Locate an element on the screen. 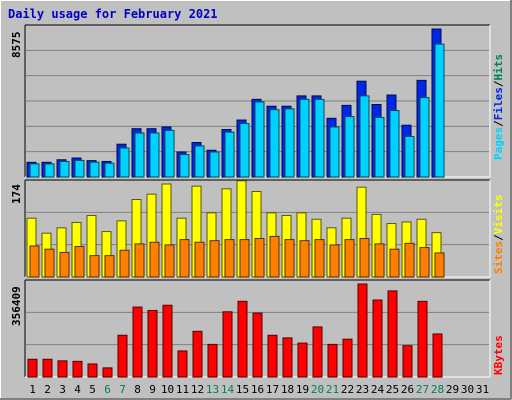 The image size is (512, 400). legend-visits-panel: Sites/Visits is located at coordinates (498, 235).